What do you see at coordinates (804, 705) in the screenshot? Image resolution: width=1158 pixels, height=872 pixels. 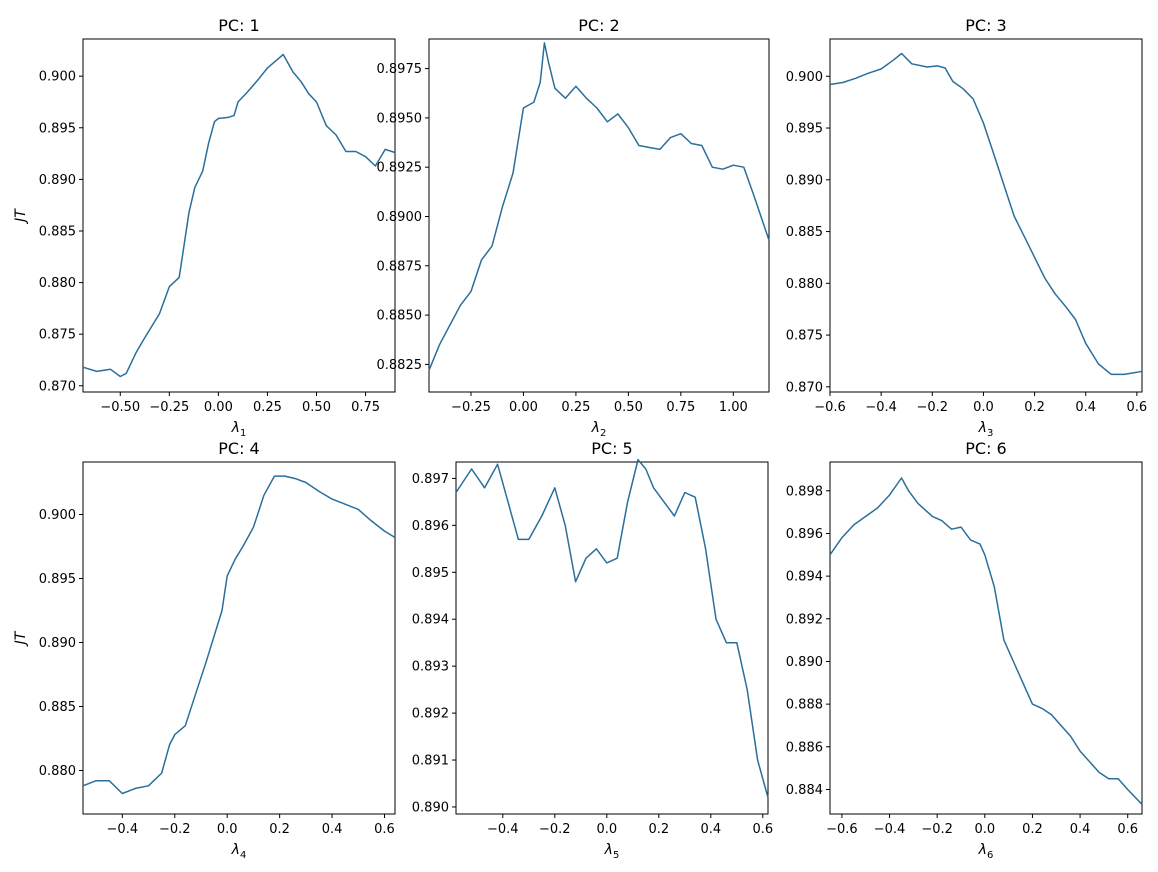 I see `y-tick-label: 0.888` at bounding box center [804, 705].